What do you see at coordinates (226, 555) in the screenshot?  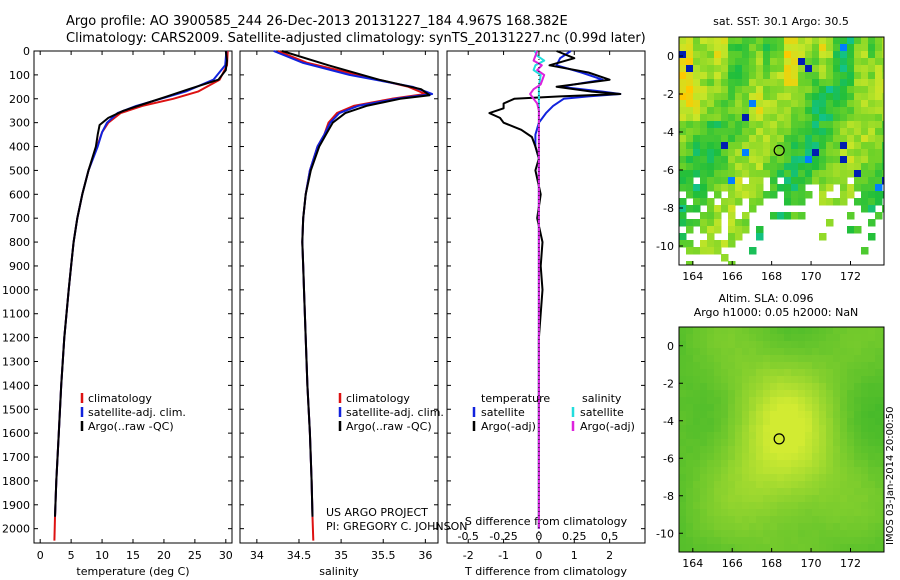 I see `x-tick-label: 30` at bounding box center [226, 555].